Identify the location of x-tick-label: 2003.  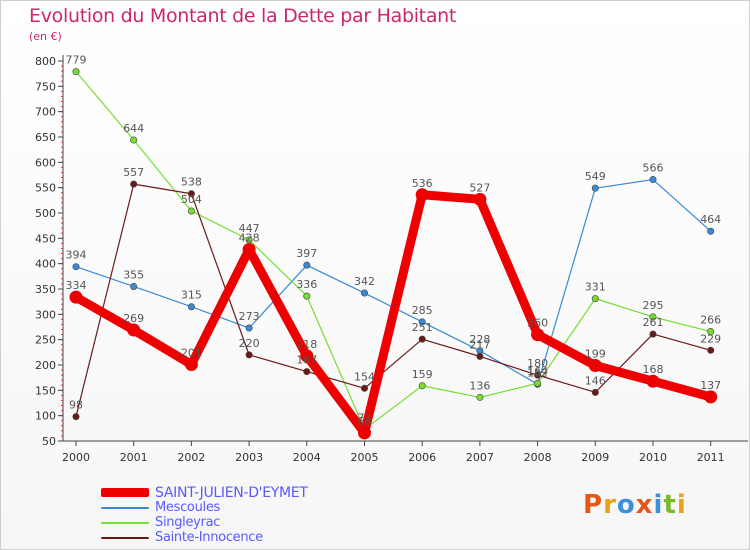
(249, 457).